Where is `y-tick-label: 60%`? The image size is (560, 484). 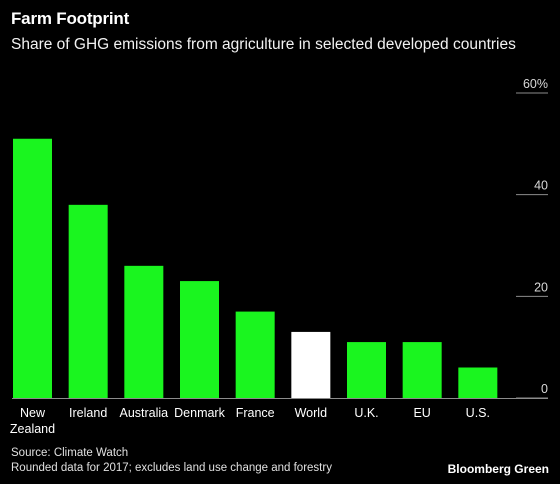
y-tick-label: 60% is located at coordinates (535, 84).